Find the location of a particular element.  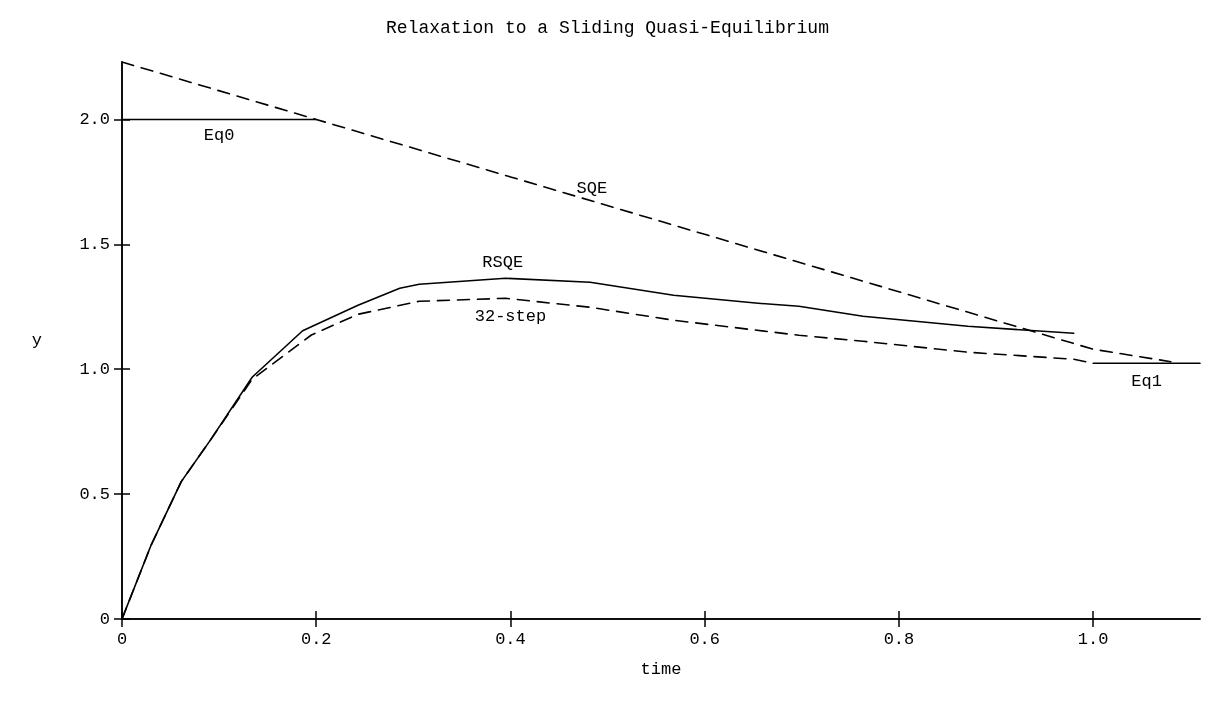

x-tick-label: 1.0 is located at coordinates (1093, 639).